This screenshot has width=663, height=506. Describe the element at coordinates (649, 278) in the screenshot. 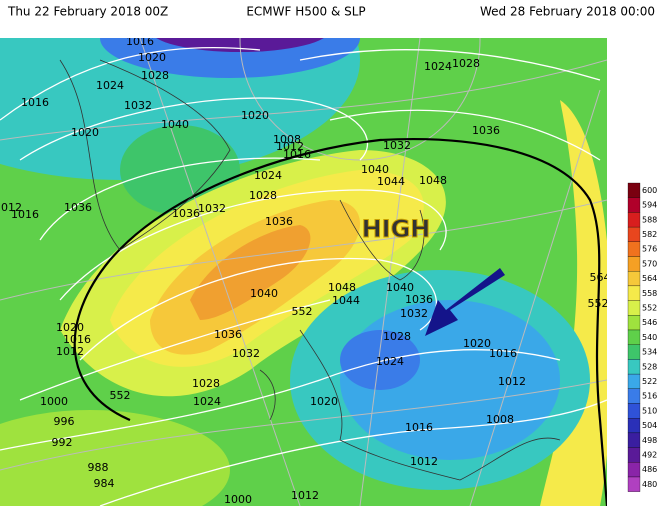

I see `colorbar-label: 564` at that location.